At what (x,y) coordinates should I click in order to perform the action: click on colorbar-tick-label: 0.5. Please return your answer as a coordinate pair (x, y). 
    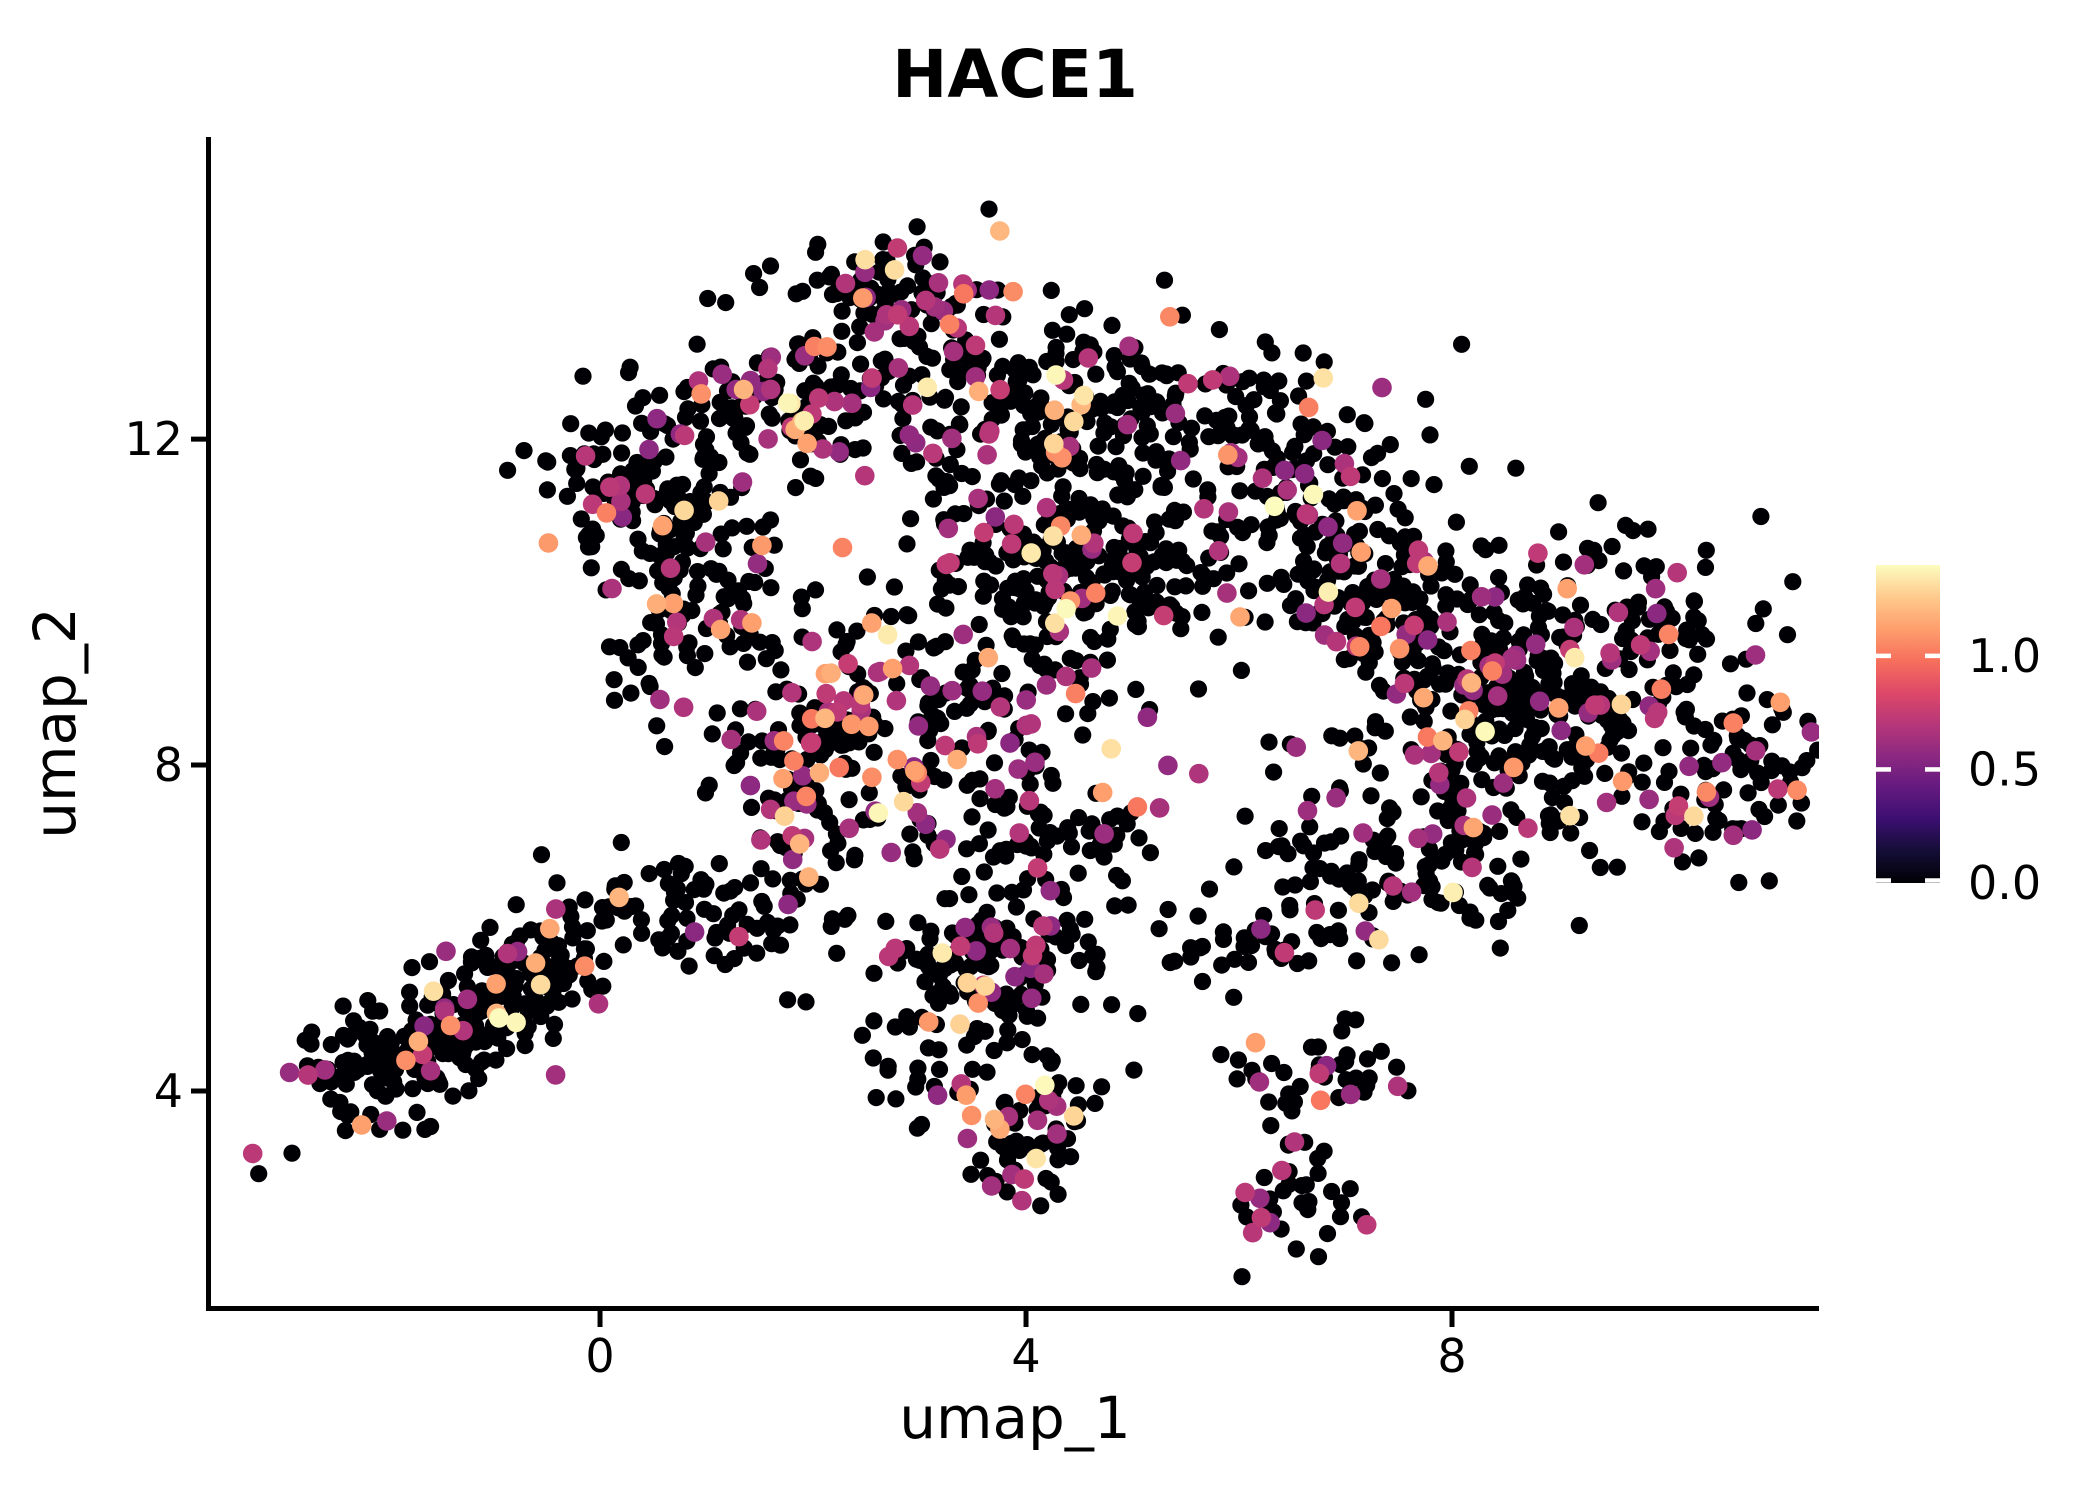
    Looking at the image, I should click on (2004, 769).